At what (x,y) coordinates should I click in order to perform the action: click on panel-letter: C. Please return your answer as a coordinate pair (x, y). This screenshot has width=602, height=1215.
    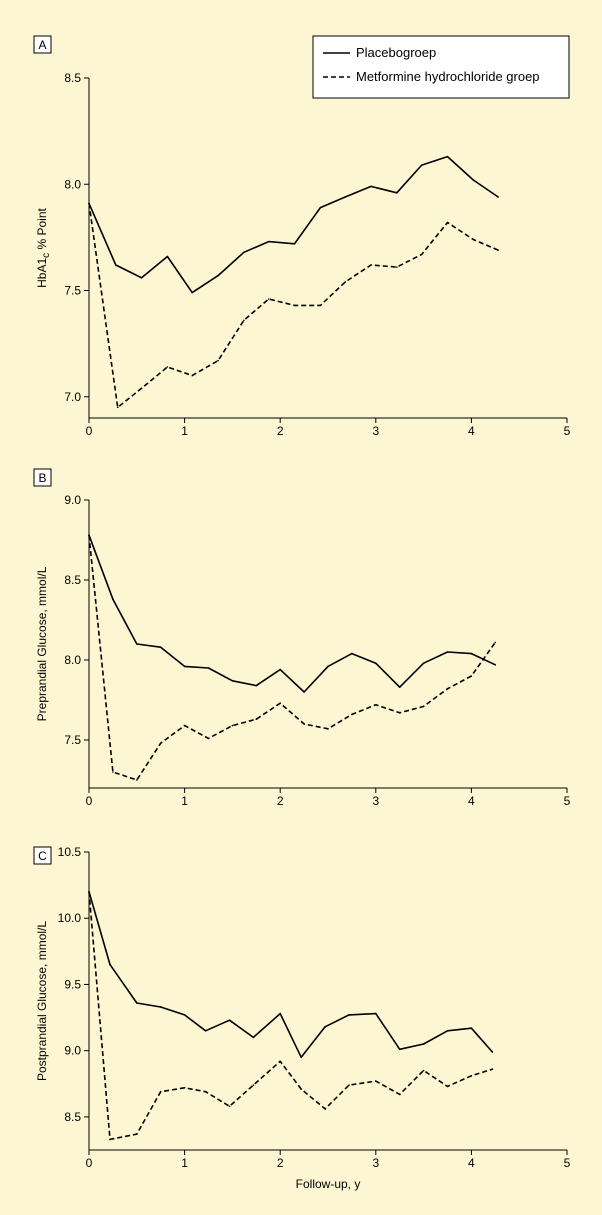
    Looking at the image, I should click on (42, 856).